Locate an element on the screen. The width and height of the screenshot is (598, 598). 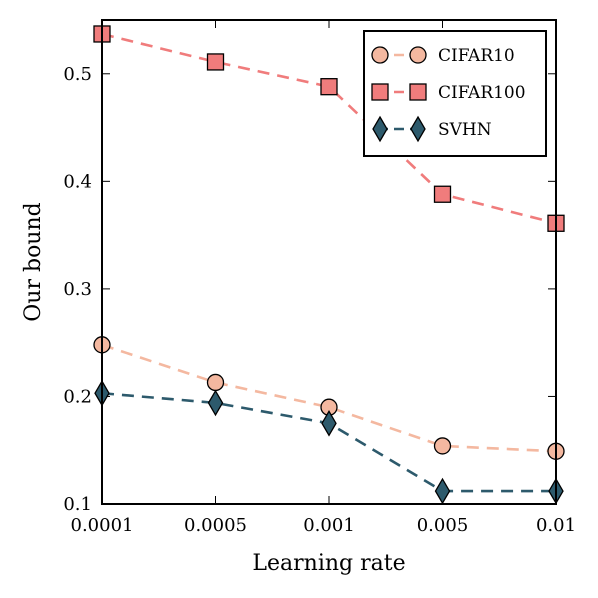
y-axis-label: Our bound is located at coordinates (33, 261).